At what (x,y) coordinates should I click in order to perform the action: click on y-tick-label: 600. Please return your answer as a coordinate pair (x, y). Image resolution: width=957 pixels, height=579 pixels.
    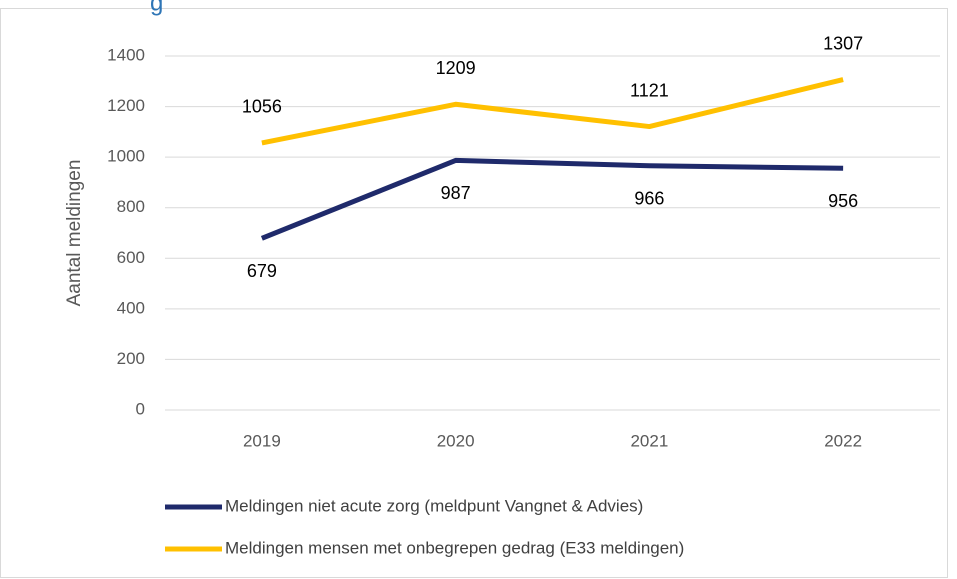
    Looking at the image, I should click on (131, 257).